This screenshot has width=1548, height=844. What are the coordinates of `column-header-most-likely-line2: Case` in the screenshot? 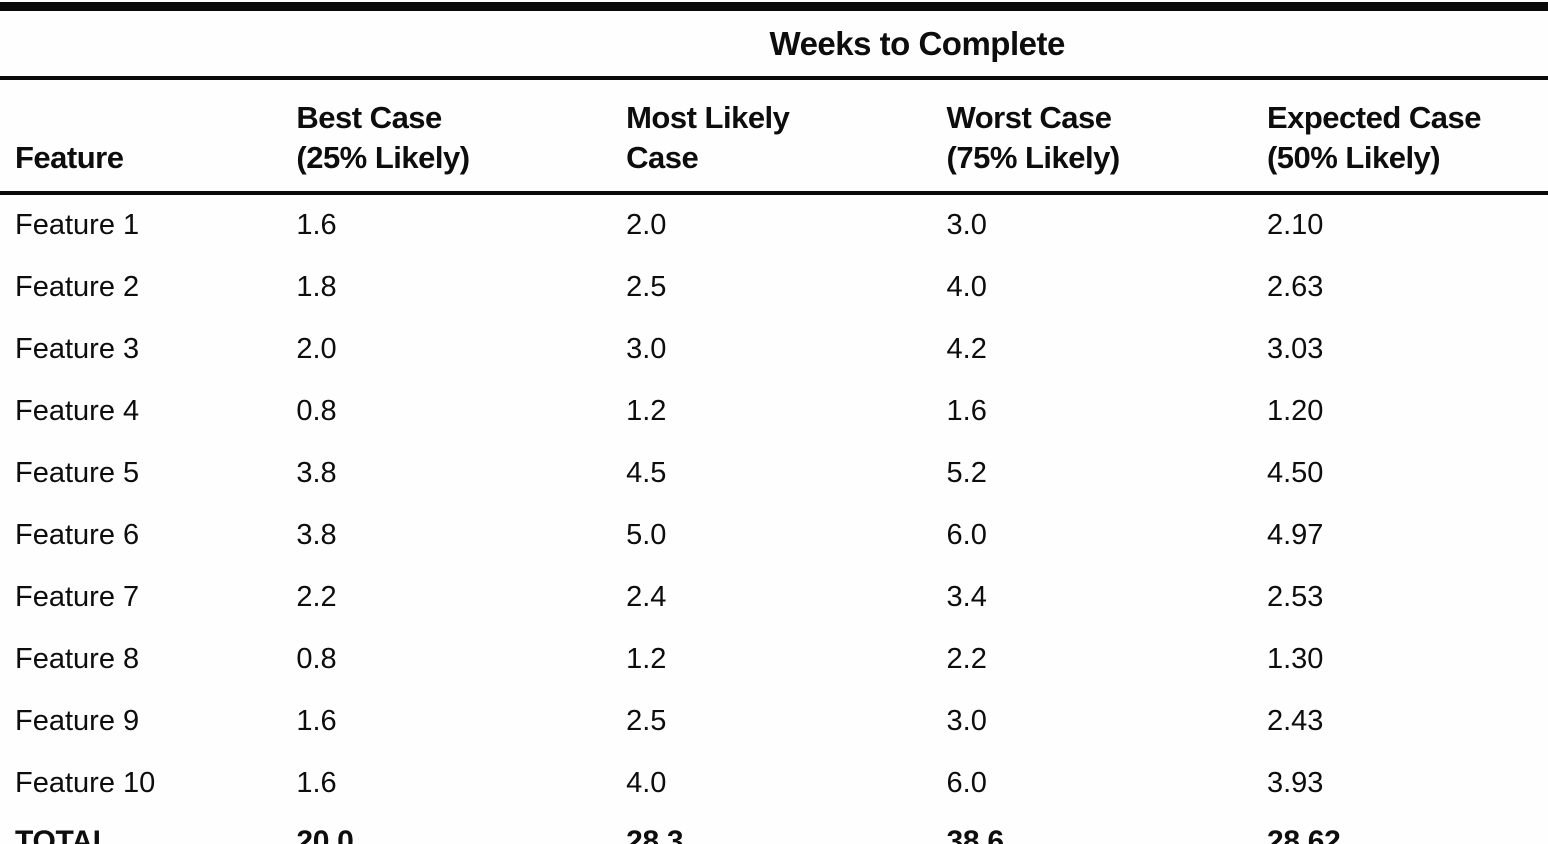 It's located at (662, 157).